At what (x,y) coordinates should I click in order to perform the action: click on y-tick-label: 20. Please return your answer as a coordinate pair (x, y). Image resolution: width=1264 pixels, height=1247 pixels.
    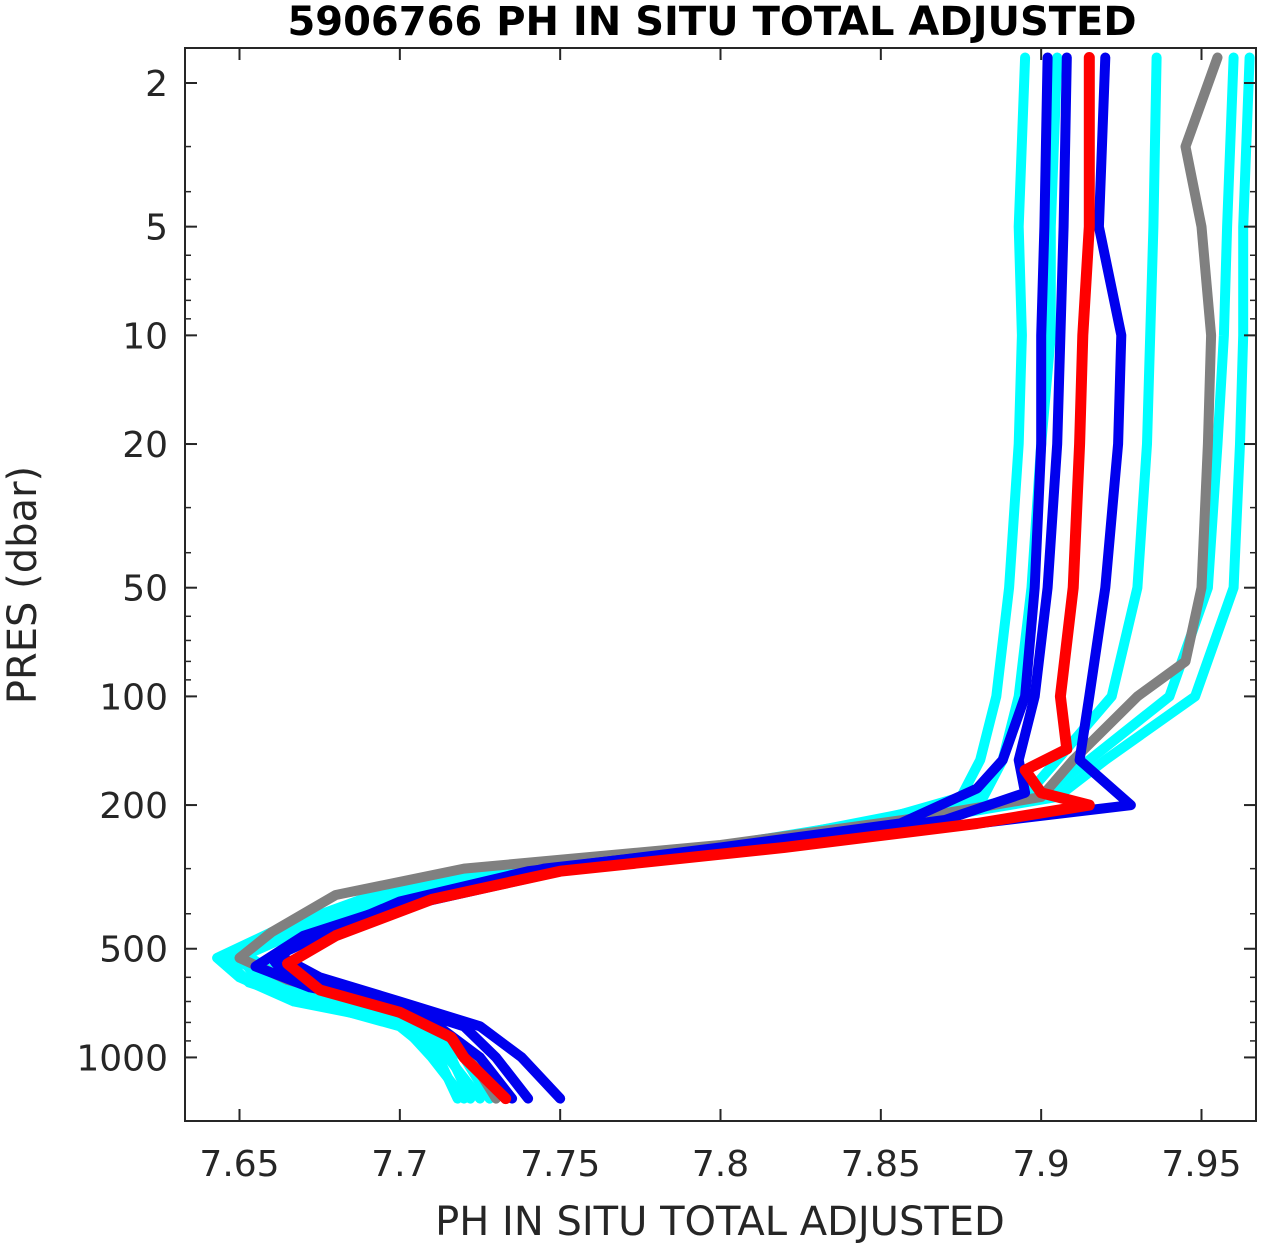
    Looking at the image, I should click on (145, 445).